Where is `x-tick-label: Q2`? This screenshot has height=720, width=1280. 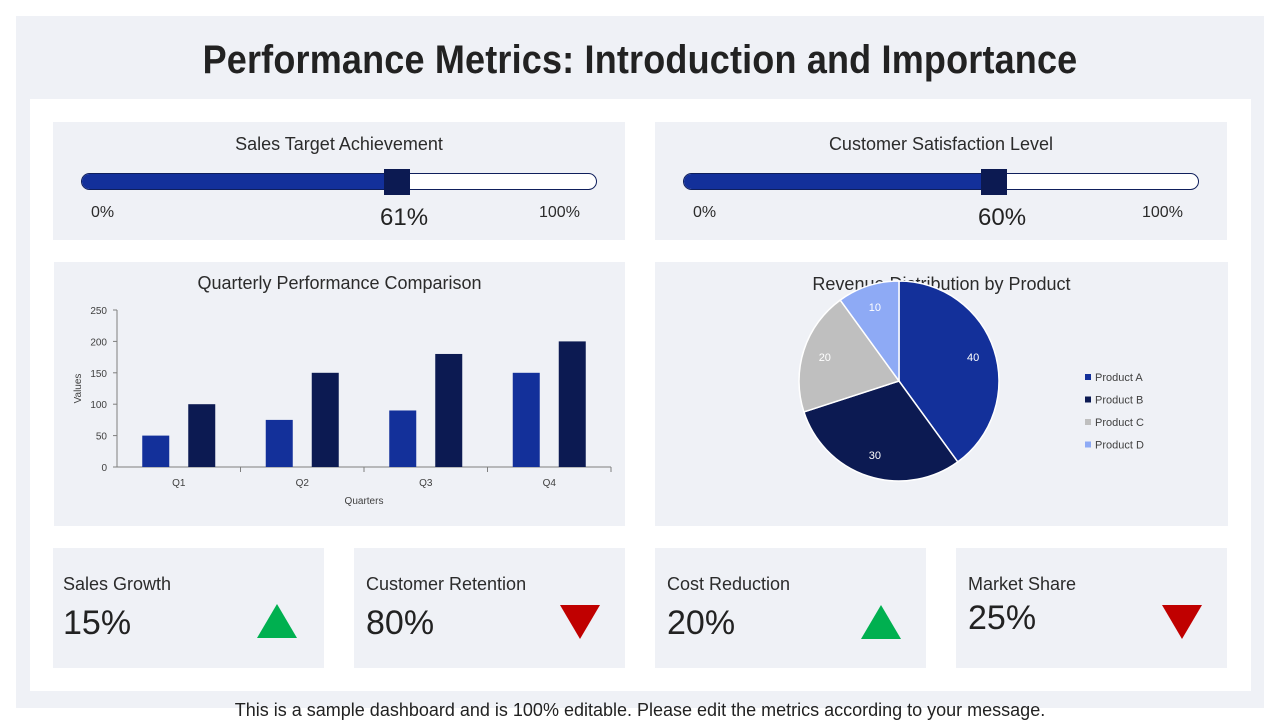
x-tick-label: Q2 is located at coordinates (303, 483).